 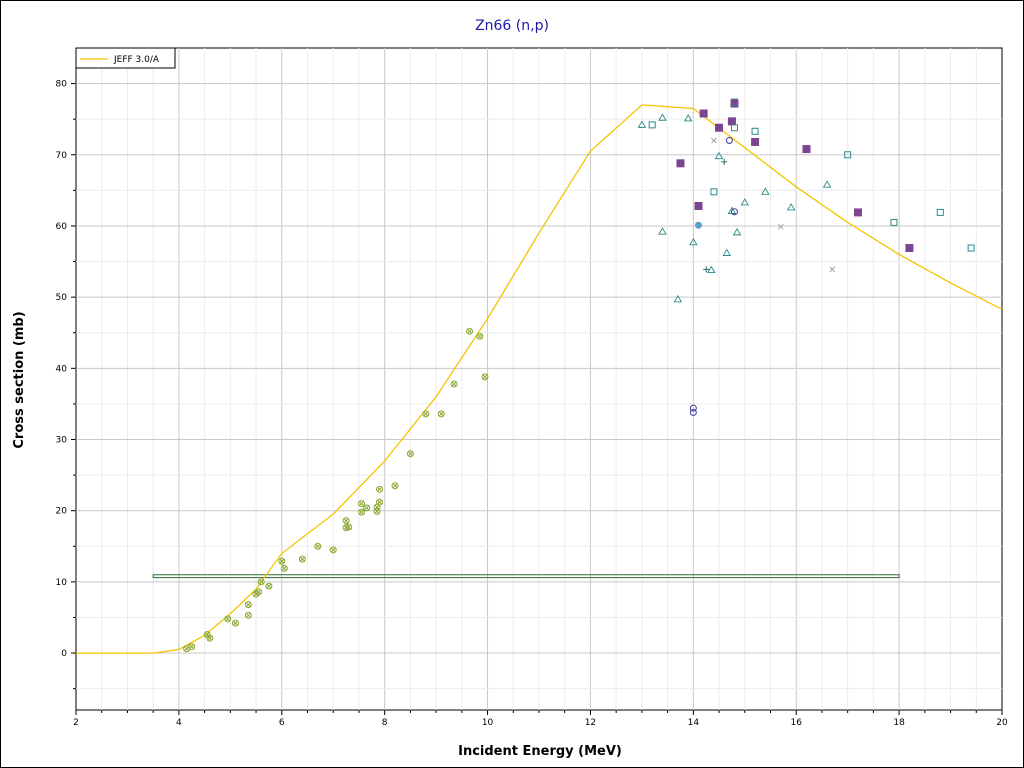 What do you see at coordinates (136, 60) in the screenshot?
I see `legend-label: JEFF 3.0/A` at bounding box center [136, 60].